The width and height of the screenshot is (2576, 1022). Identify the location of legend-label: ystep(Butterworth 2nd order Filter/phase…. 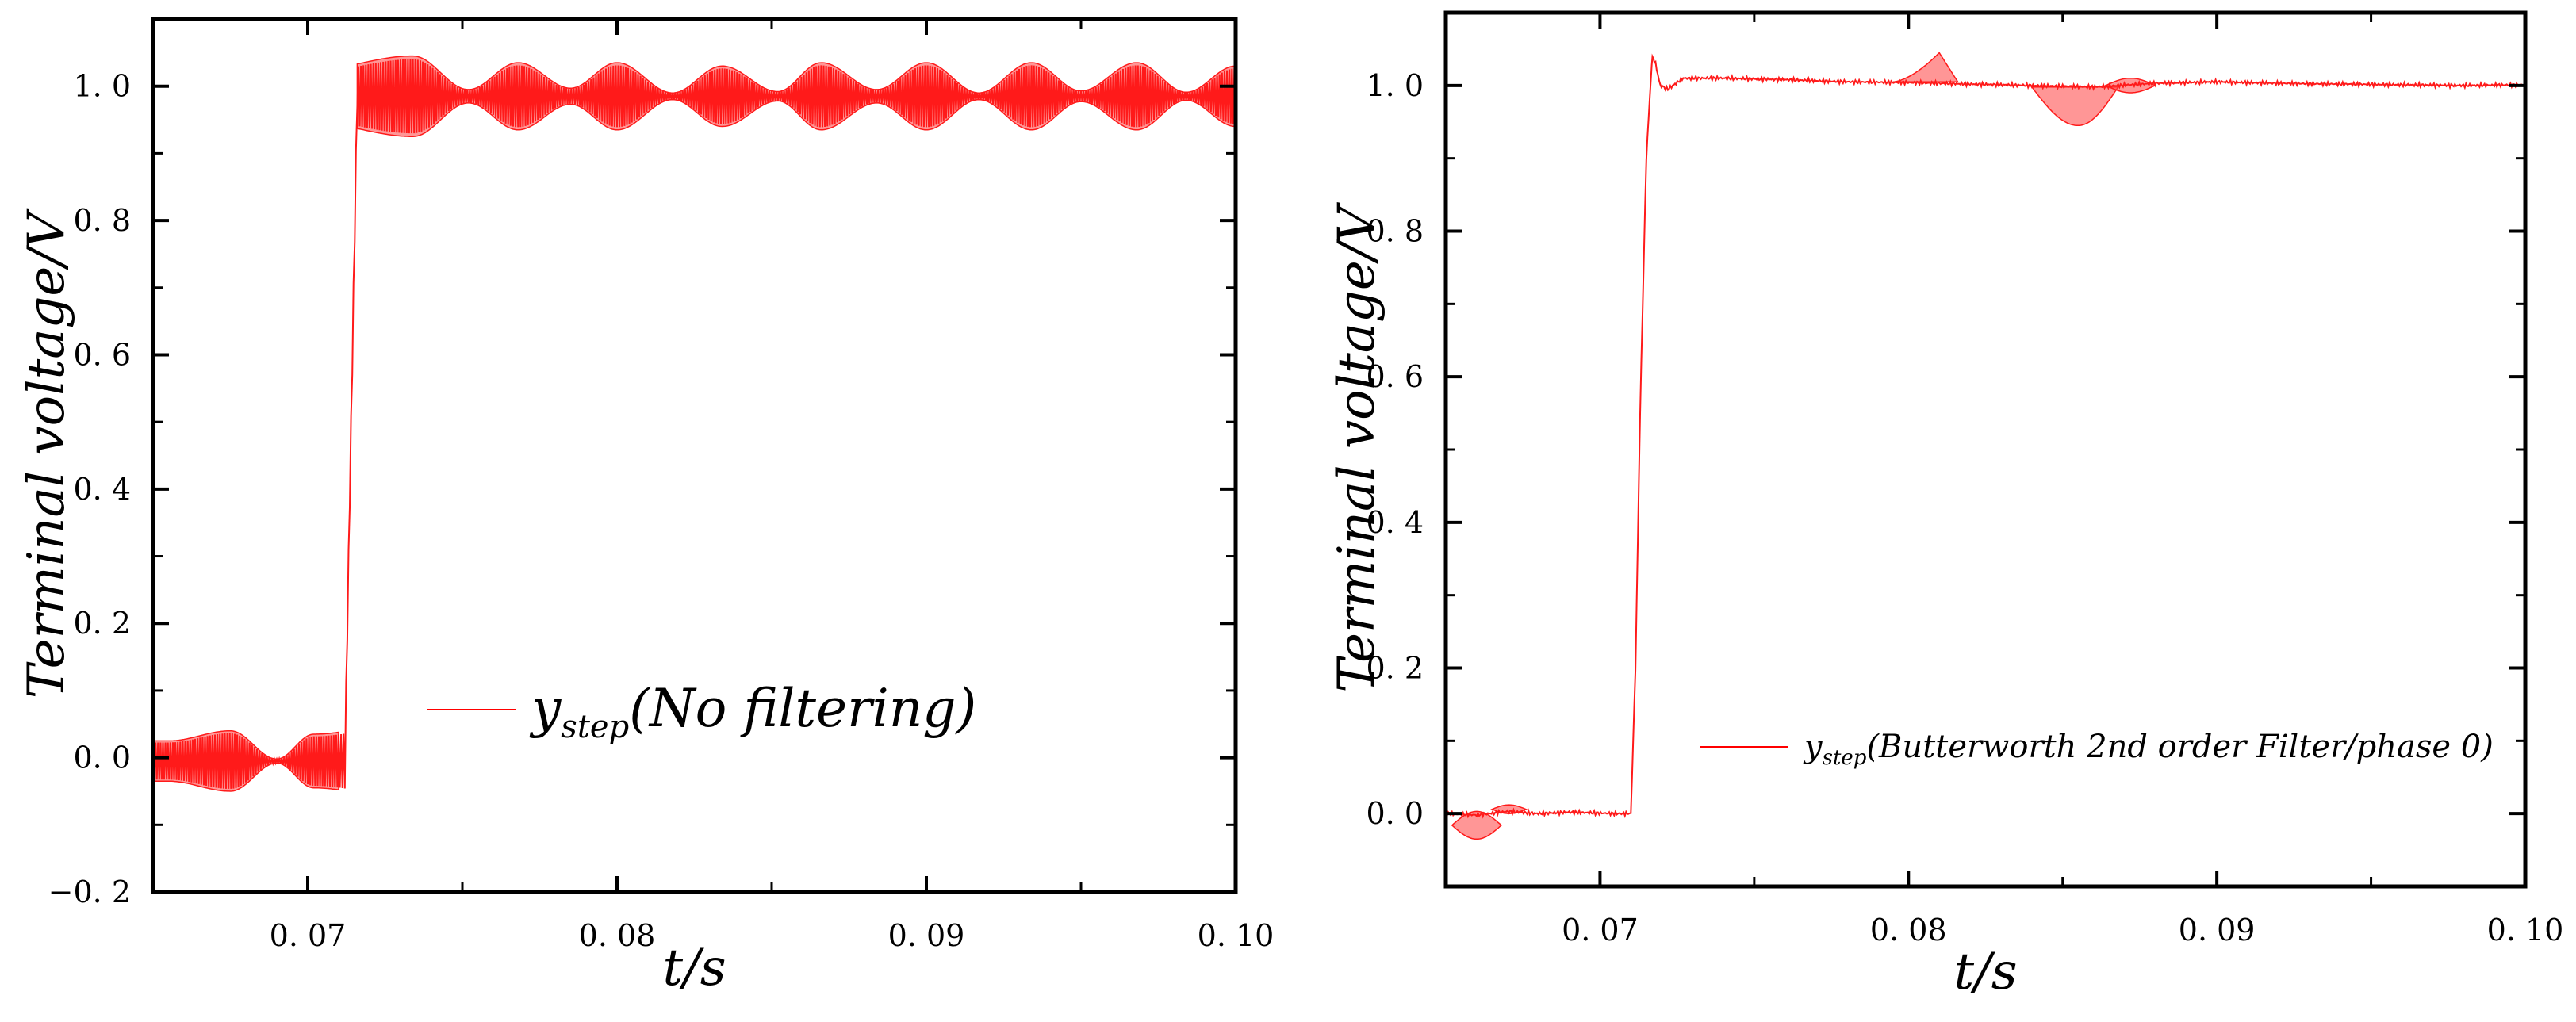
(2149, 749).